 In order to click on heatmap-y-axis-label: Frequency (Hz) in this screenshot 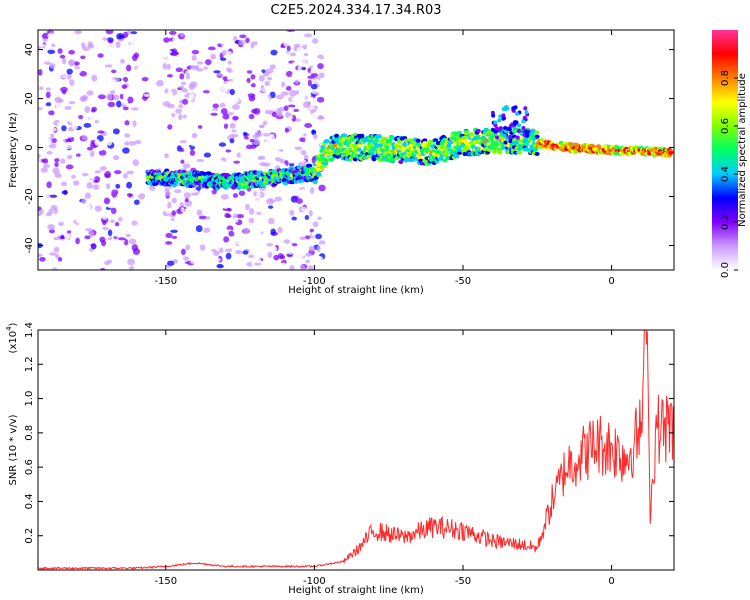, I will do `click(13, 150)`.